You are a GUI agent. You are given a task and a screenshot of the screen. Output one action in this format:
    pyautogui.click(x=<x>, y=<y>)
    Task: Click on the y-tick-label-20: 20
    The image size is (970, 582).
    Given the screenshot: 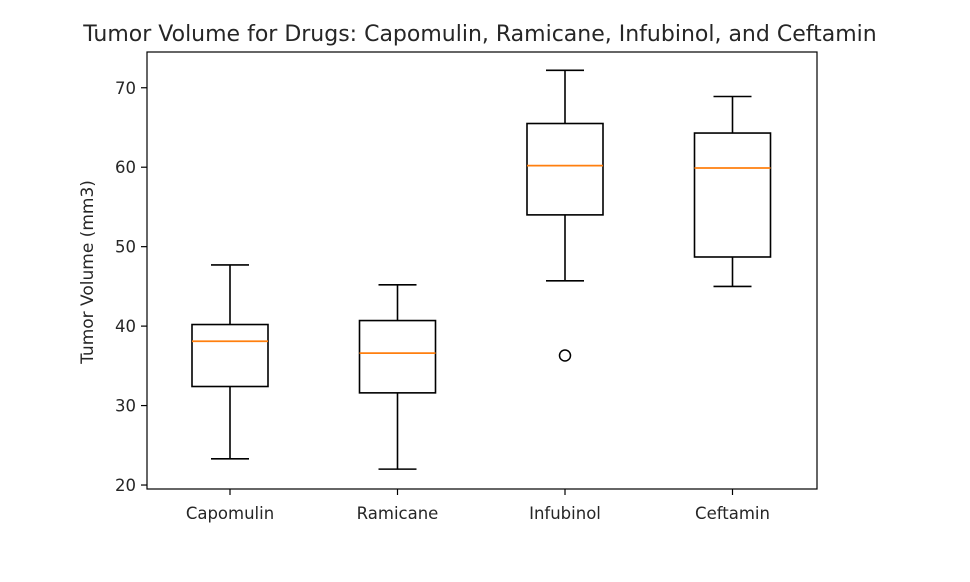 What is the action you would take?
    pyautogui.click(x=125, y=485)
    